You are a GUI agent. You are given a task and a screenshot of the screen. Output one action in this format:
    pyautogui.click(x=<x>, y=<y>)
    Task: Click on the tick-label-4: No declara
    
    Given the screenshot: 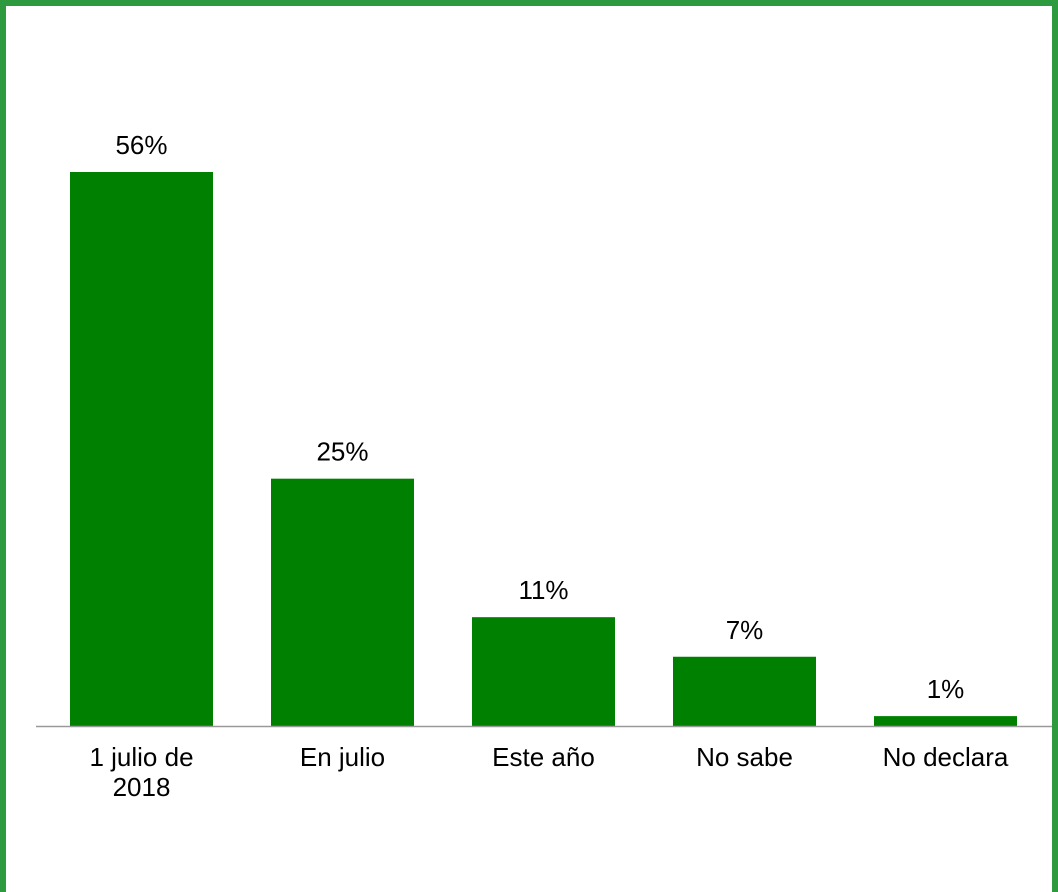 What is the action you would take?
    pyautogui.click(x=946, y=757)
    